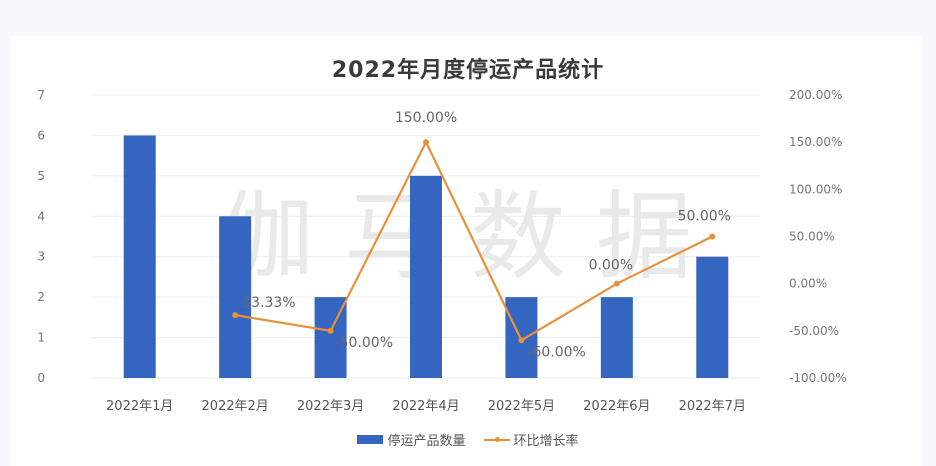  I want to click on line-data-label: -50.00%, so click(364, 343).